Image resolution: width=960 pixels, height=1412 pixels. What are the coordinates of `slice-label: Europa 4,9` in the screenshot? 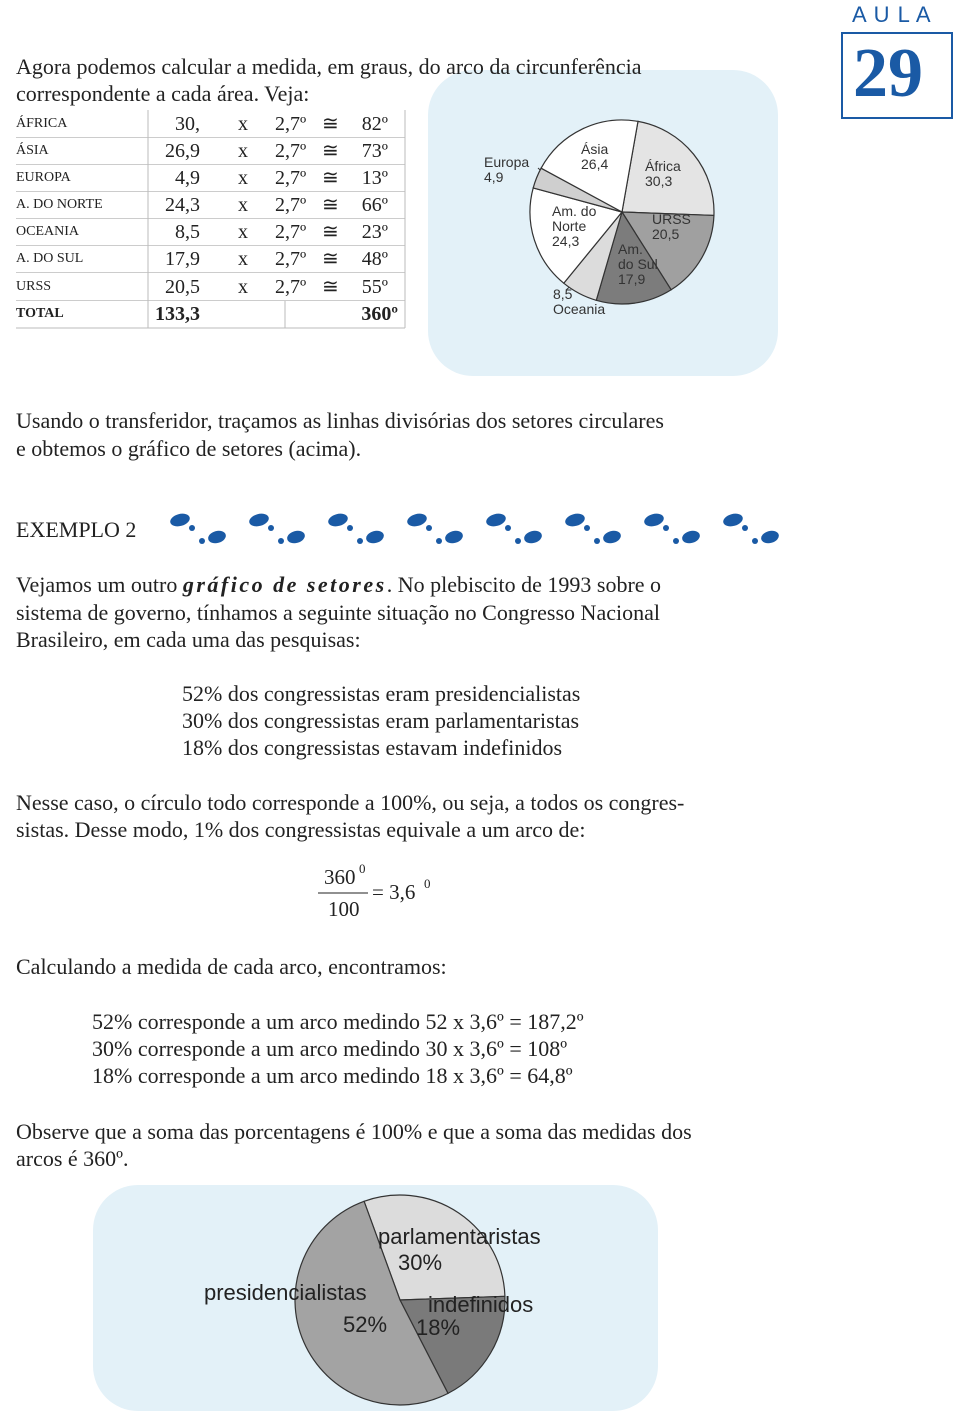 It's located at (514, 170).